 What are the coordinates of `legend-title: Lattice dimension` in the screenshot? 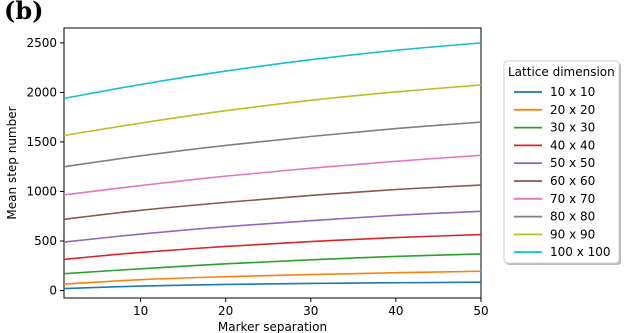 It's located at (561, 72).